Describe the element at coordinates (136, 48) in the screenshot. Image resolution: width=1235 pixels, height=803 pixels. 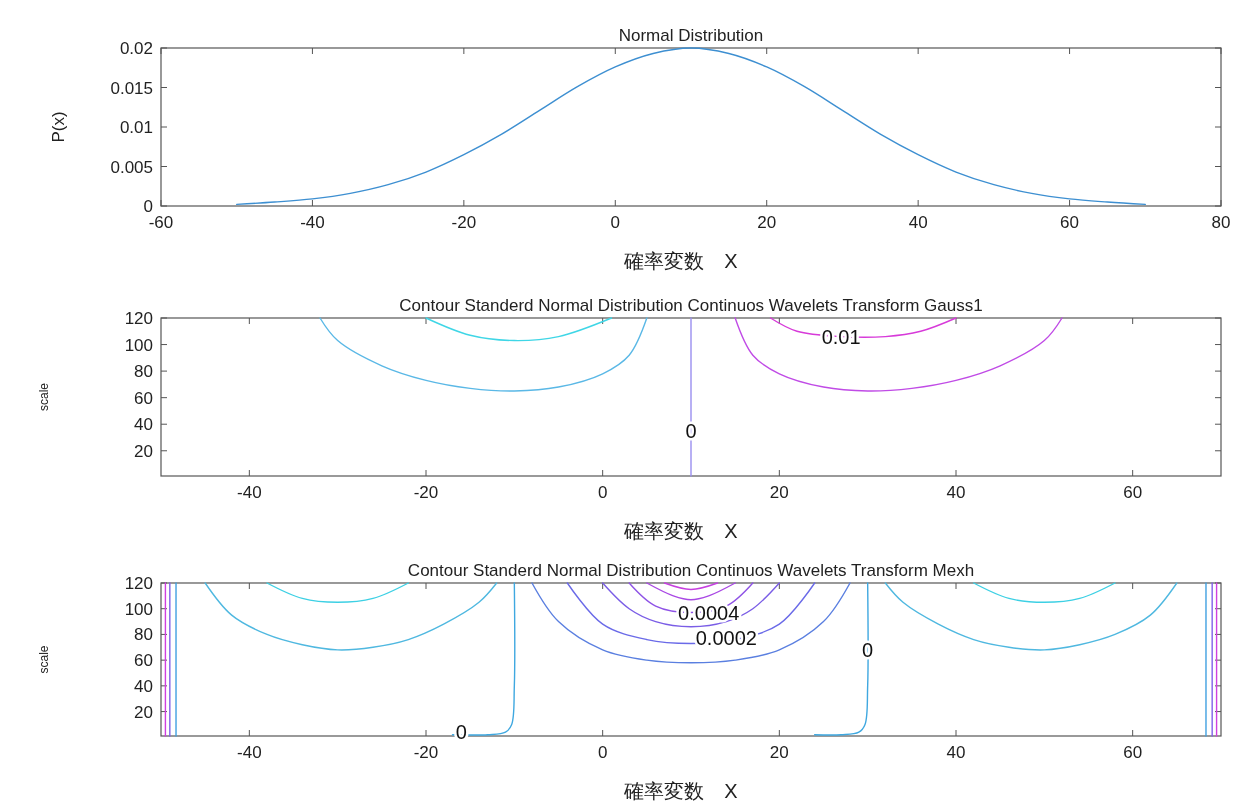
I see `y-tick-label: 0.02` at that location.